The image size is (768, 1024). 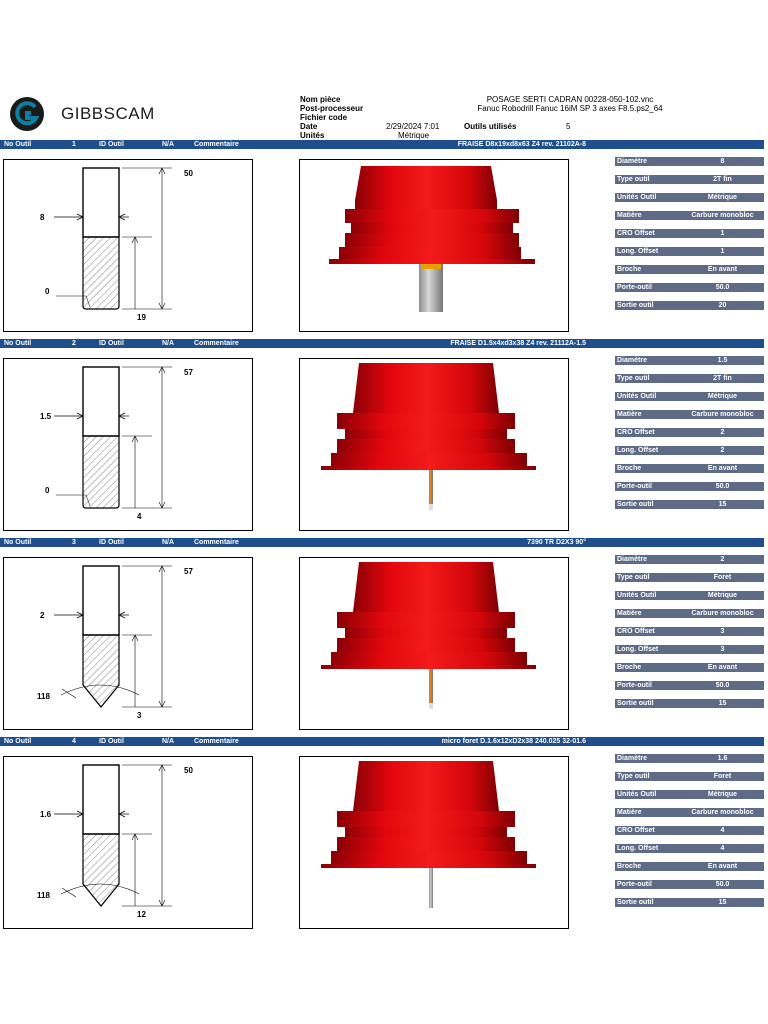 What do you see at coordinates (722, 161) in the screenshot?
I see `param-value: 8` at bounding box center [722, 161].